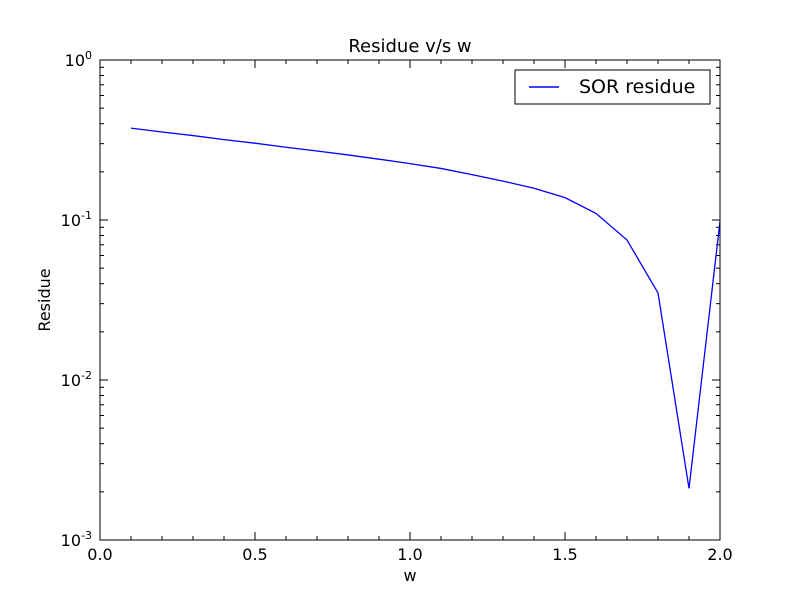 This screenshot has width=800, height=600. What do you see at coordinates (409, 46) in the screenshot?
I see `chart-title: Residue v/s w` at bounding box center [409, 46].